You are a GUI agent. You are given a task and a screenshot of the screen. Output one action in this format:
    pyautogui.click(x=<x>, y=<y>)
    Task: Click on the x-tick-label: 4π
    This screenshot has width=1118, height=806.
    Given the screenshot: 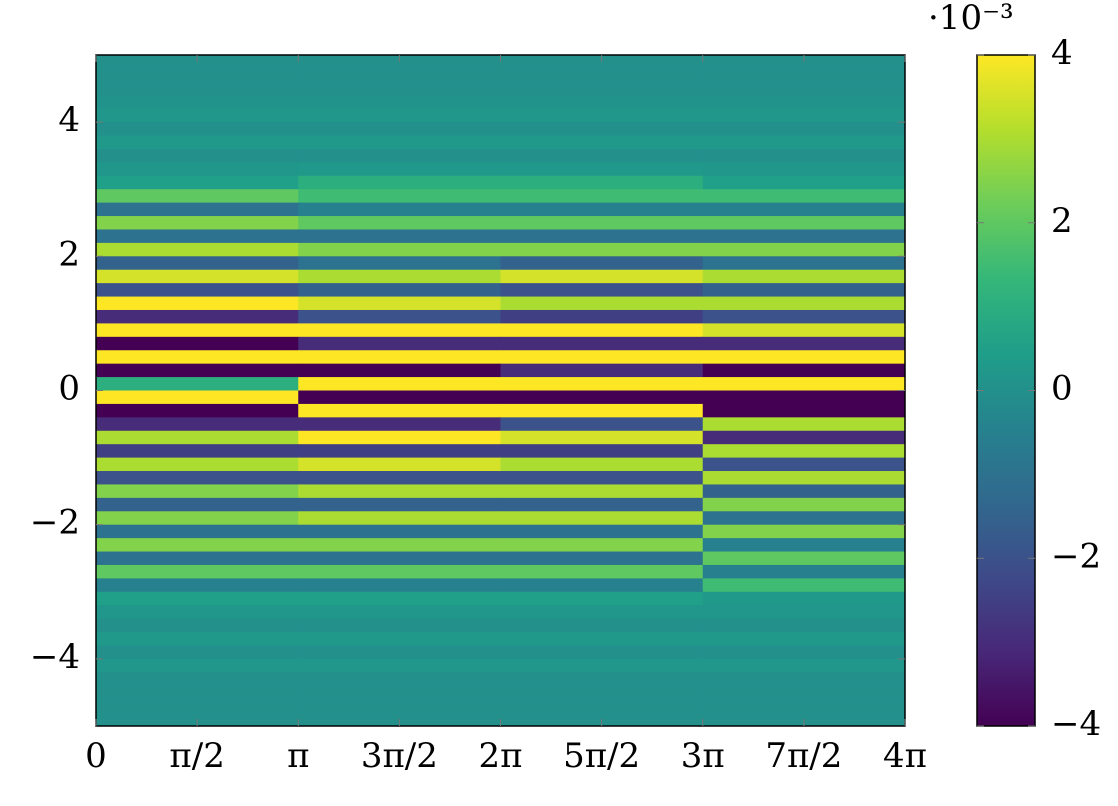 What is the action you would take?
    pyautogui.click(x=905, y=756)
    